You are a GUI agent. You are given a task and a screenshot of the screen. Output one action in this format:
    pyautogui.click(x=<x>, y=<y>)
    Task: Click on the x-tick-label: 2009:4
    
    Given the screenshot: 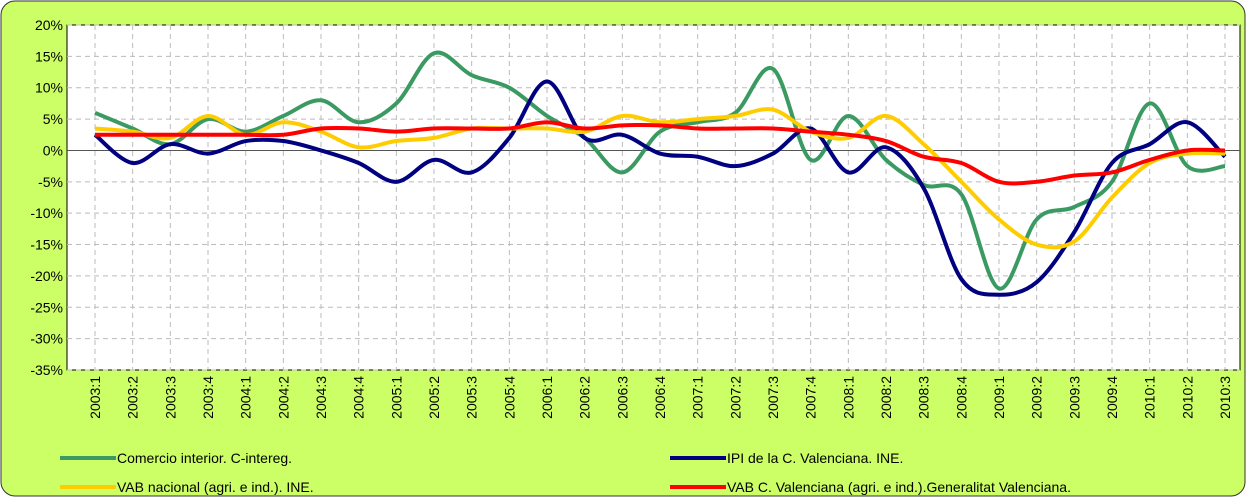 What is the action you would take?
    pyautogui.click(x=1112, y=397)
    